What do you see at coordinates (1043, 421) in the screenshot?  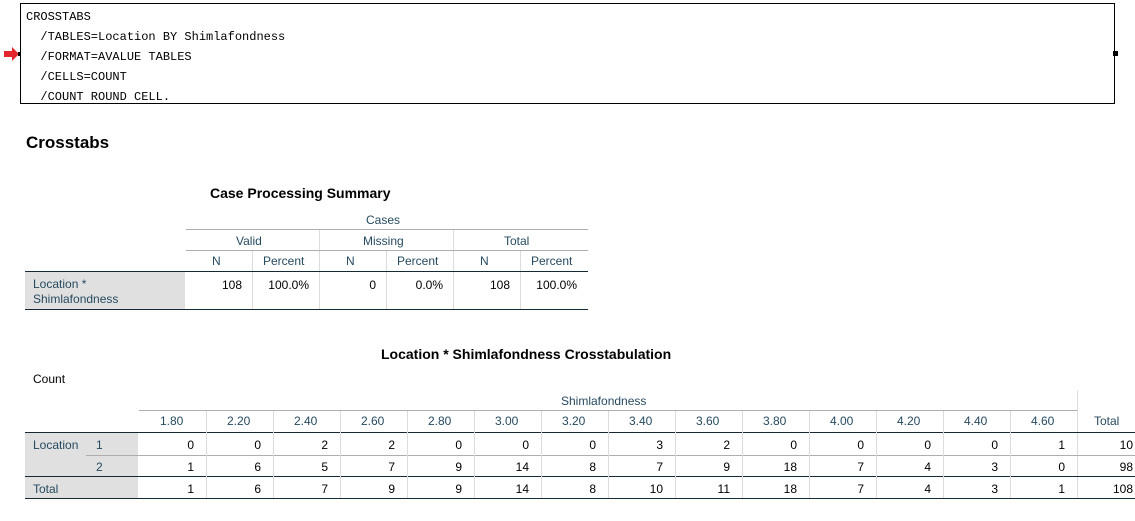 I see `column-header: 4.60` at bounding box center [1043, 421].